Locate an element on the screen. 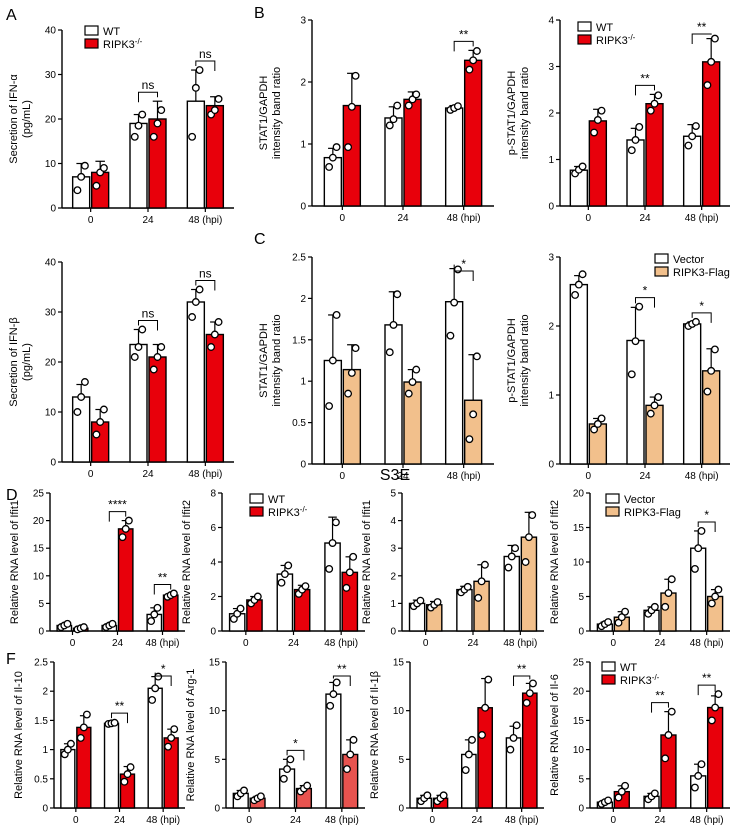 This screenshot has height=832, width=738. y-axis-label: intensity band ratio is located at coordinates (277, 113).